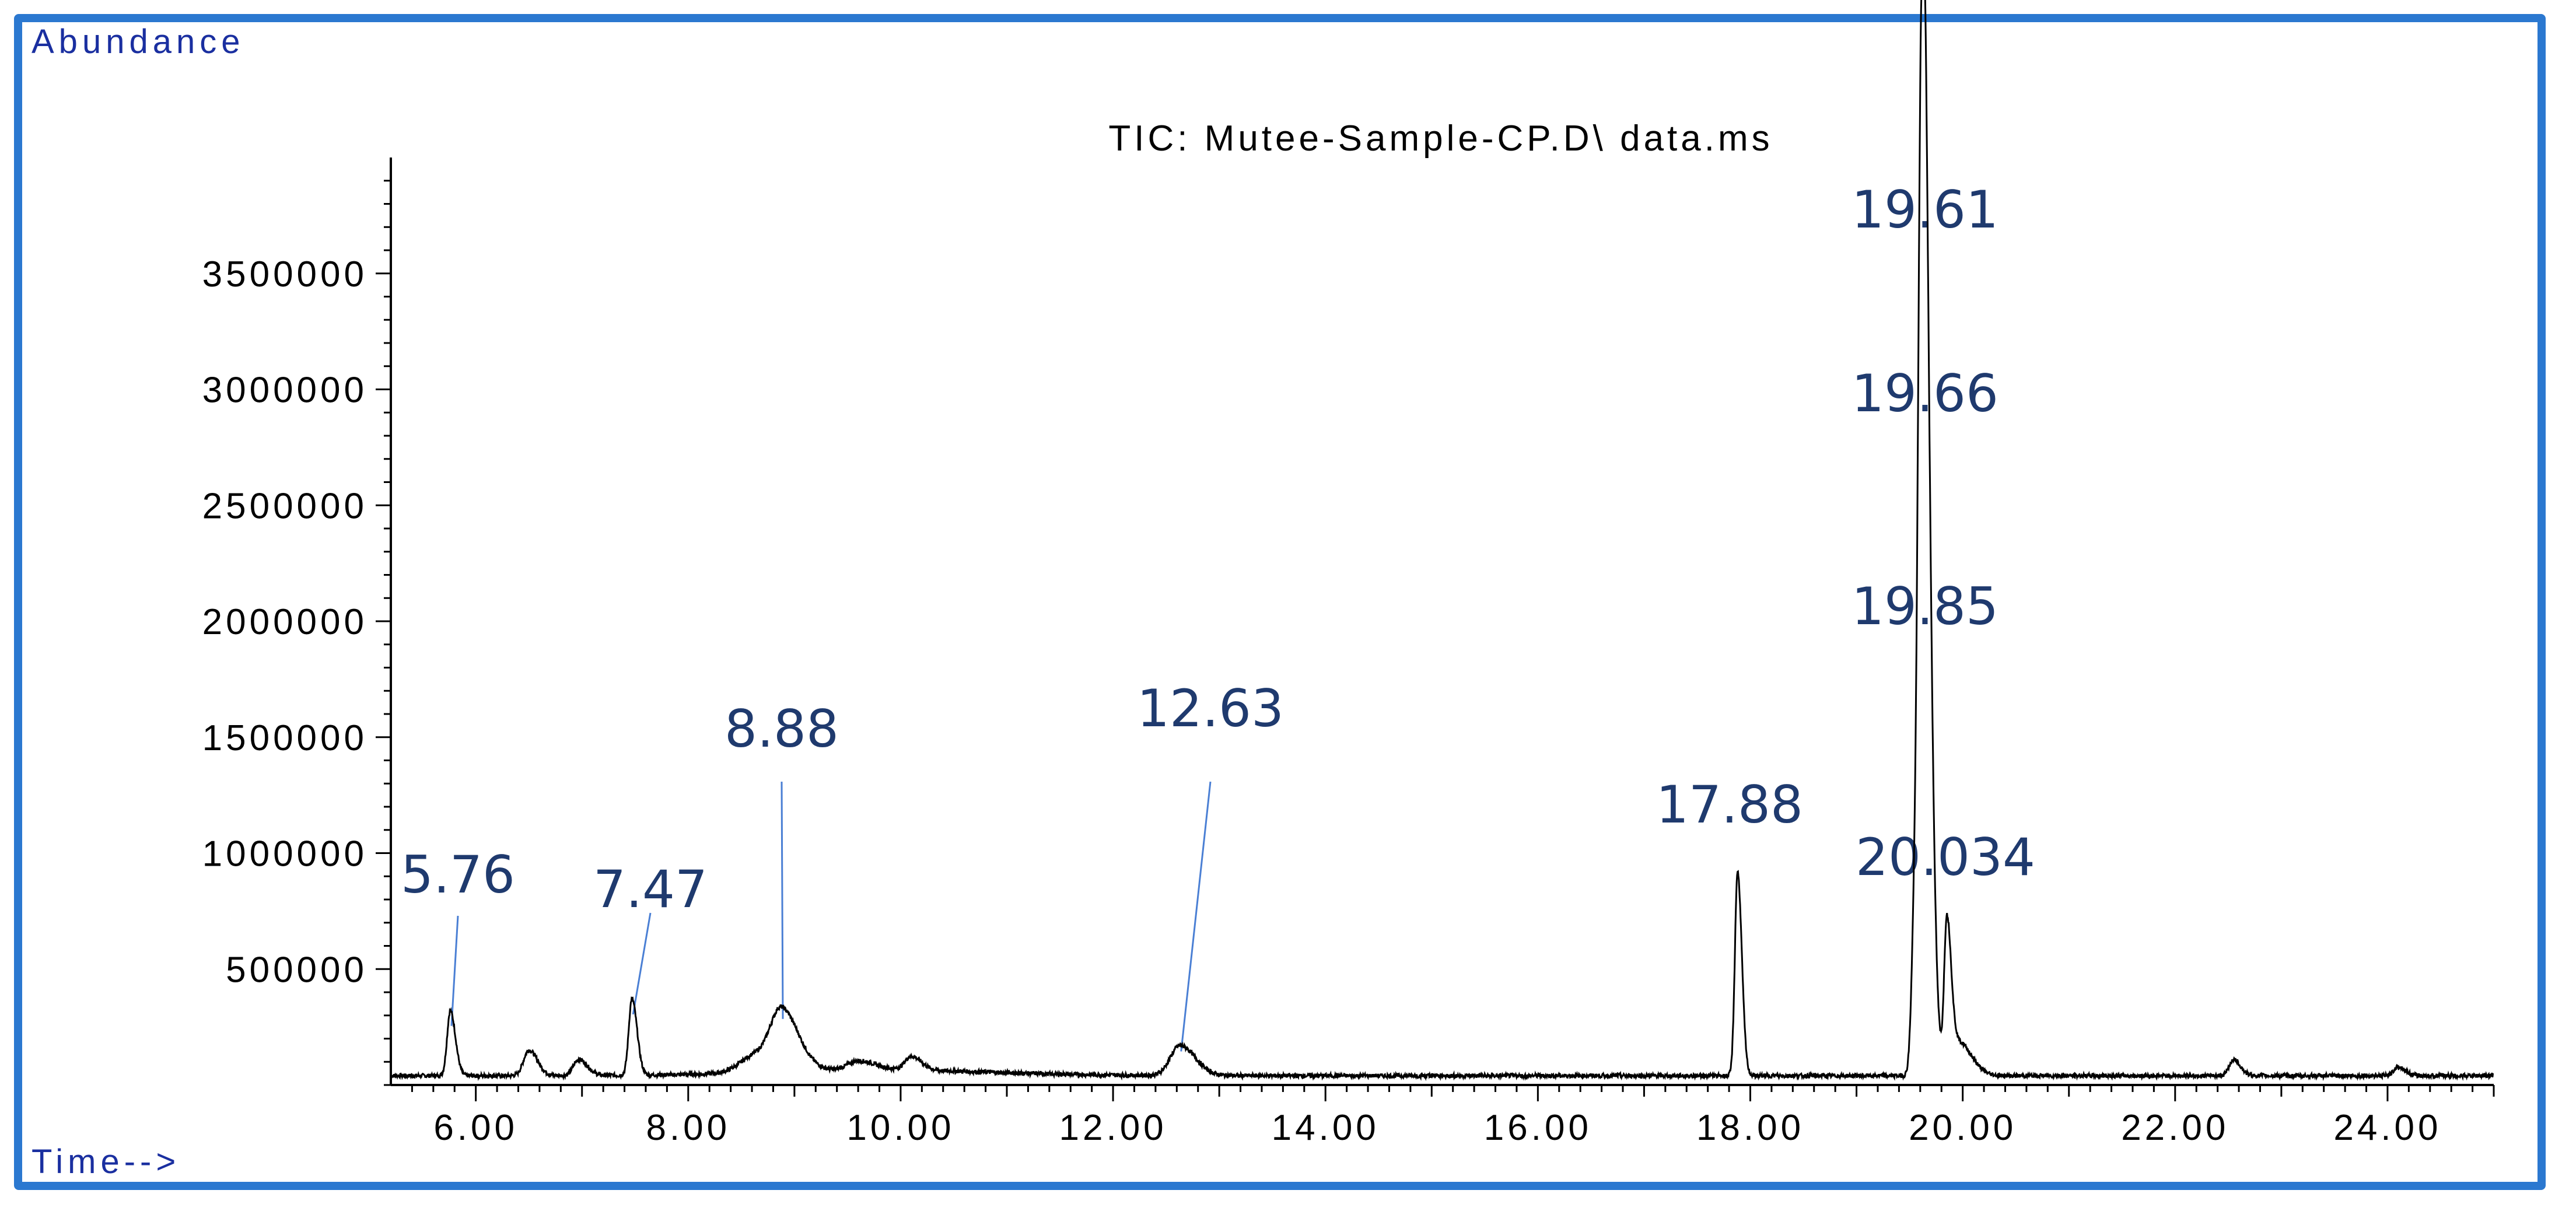 The image size is (2576, 1218). I want to click on x-tick-label: 12.00, so click(1113, 1128).